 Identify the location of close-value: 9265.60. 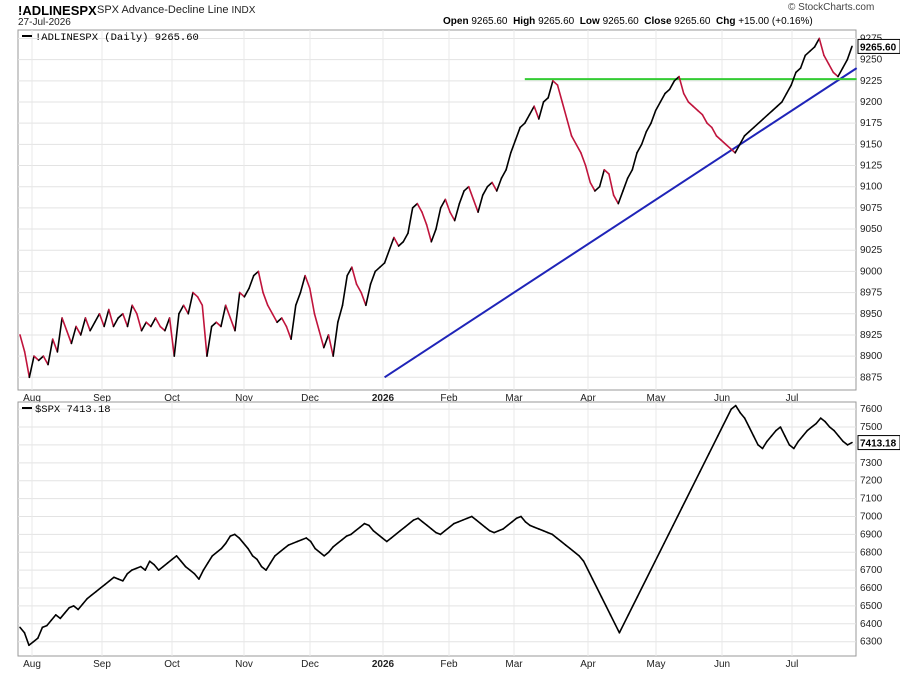
(692, 21).